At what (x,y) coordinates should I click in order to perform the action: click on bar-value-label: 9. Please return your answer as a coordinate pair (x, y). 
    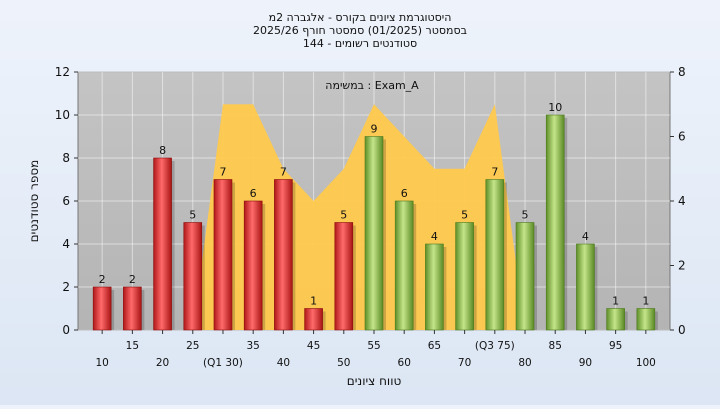
    Looking at the image, I should click on (374, 129).